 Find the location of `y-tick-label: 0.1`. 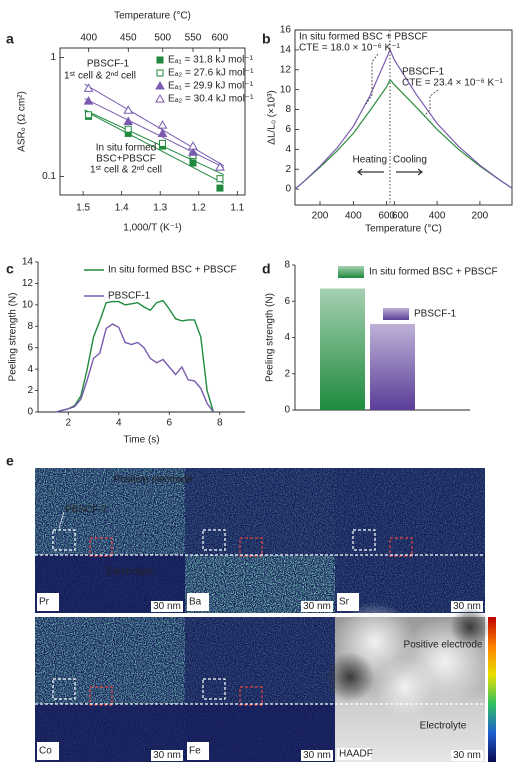

y-tick-label: 0.1 is located at coordinates (49, 176).